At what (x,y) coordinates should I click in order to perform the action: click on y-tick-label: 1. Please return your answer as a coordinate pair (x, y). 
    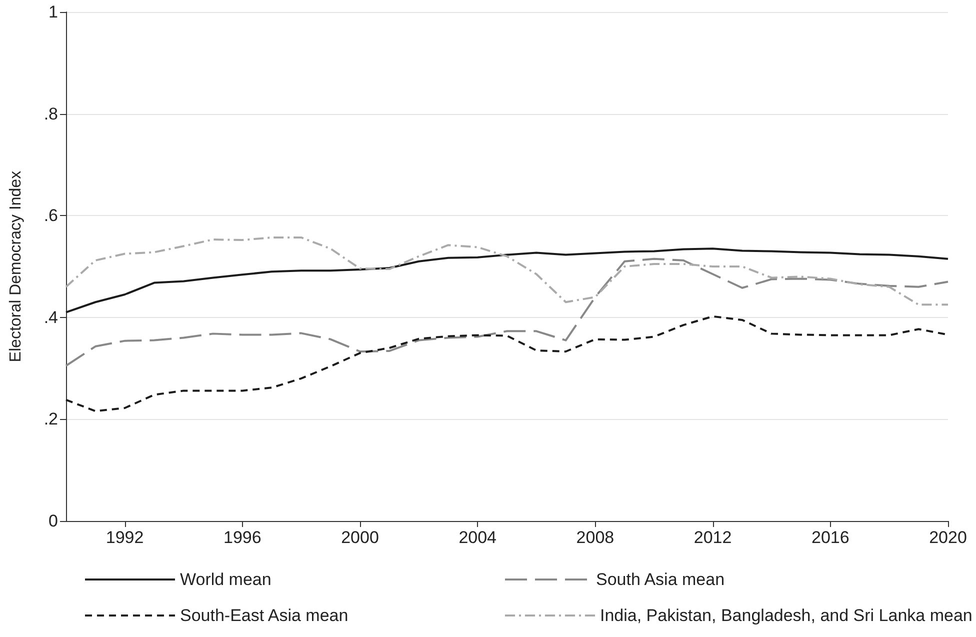
    Looking at the image, I should click on (53, 12).